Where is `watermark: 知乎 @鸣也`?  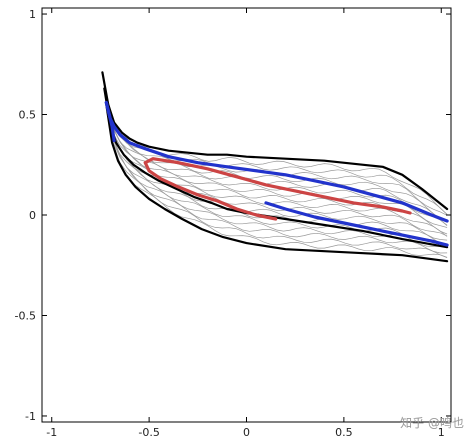 watermark: 知乎 @鸣也 is located at coordinates (432, 423).